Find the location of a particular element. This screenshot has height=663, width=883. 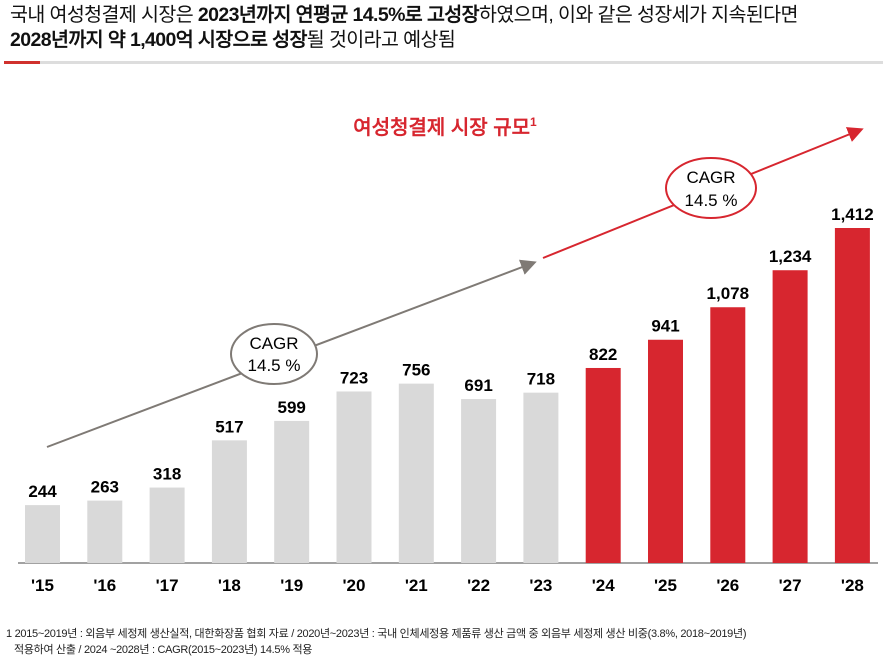

x-tick-label: '25 is located at coordinates (665, 585).